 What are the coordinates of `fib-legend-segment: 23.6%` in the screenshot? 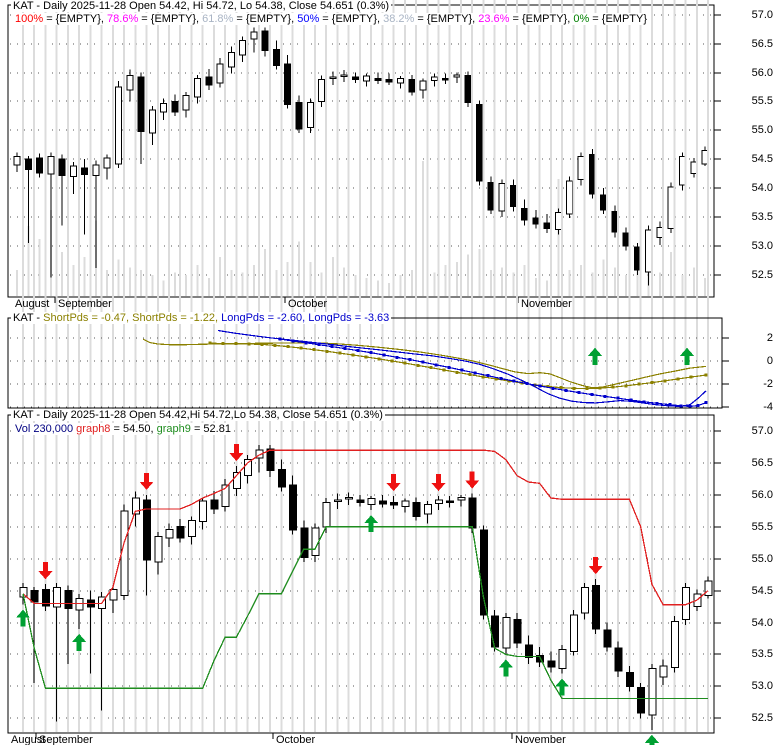 It's located at (494, 19).